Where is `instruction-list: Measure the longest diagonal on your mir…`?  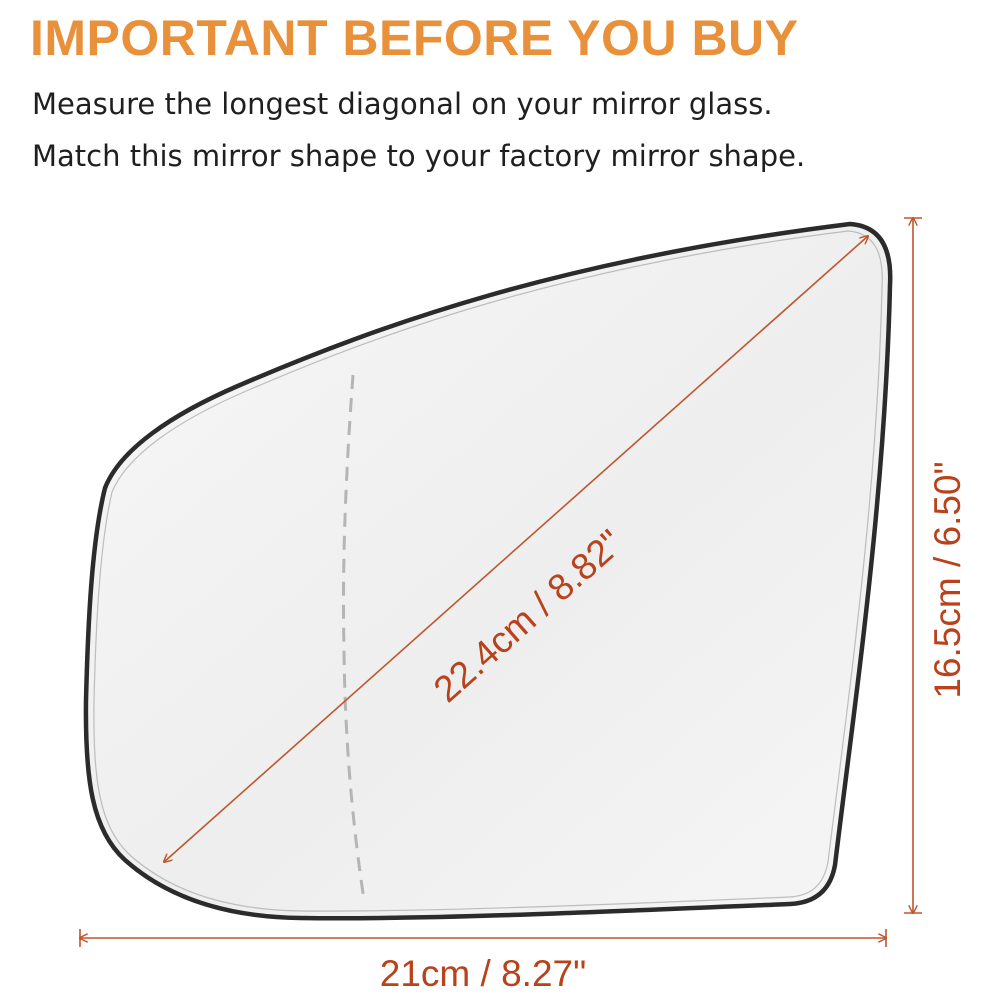
instruction-list: Measure the longest diagonal on your mir… is located at coordinates (418, 130).